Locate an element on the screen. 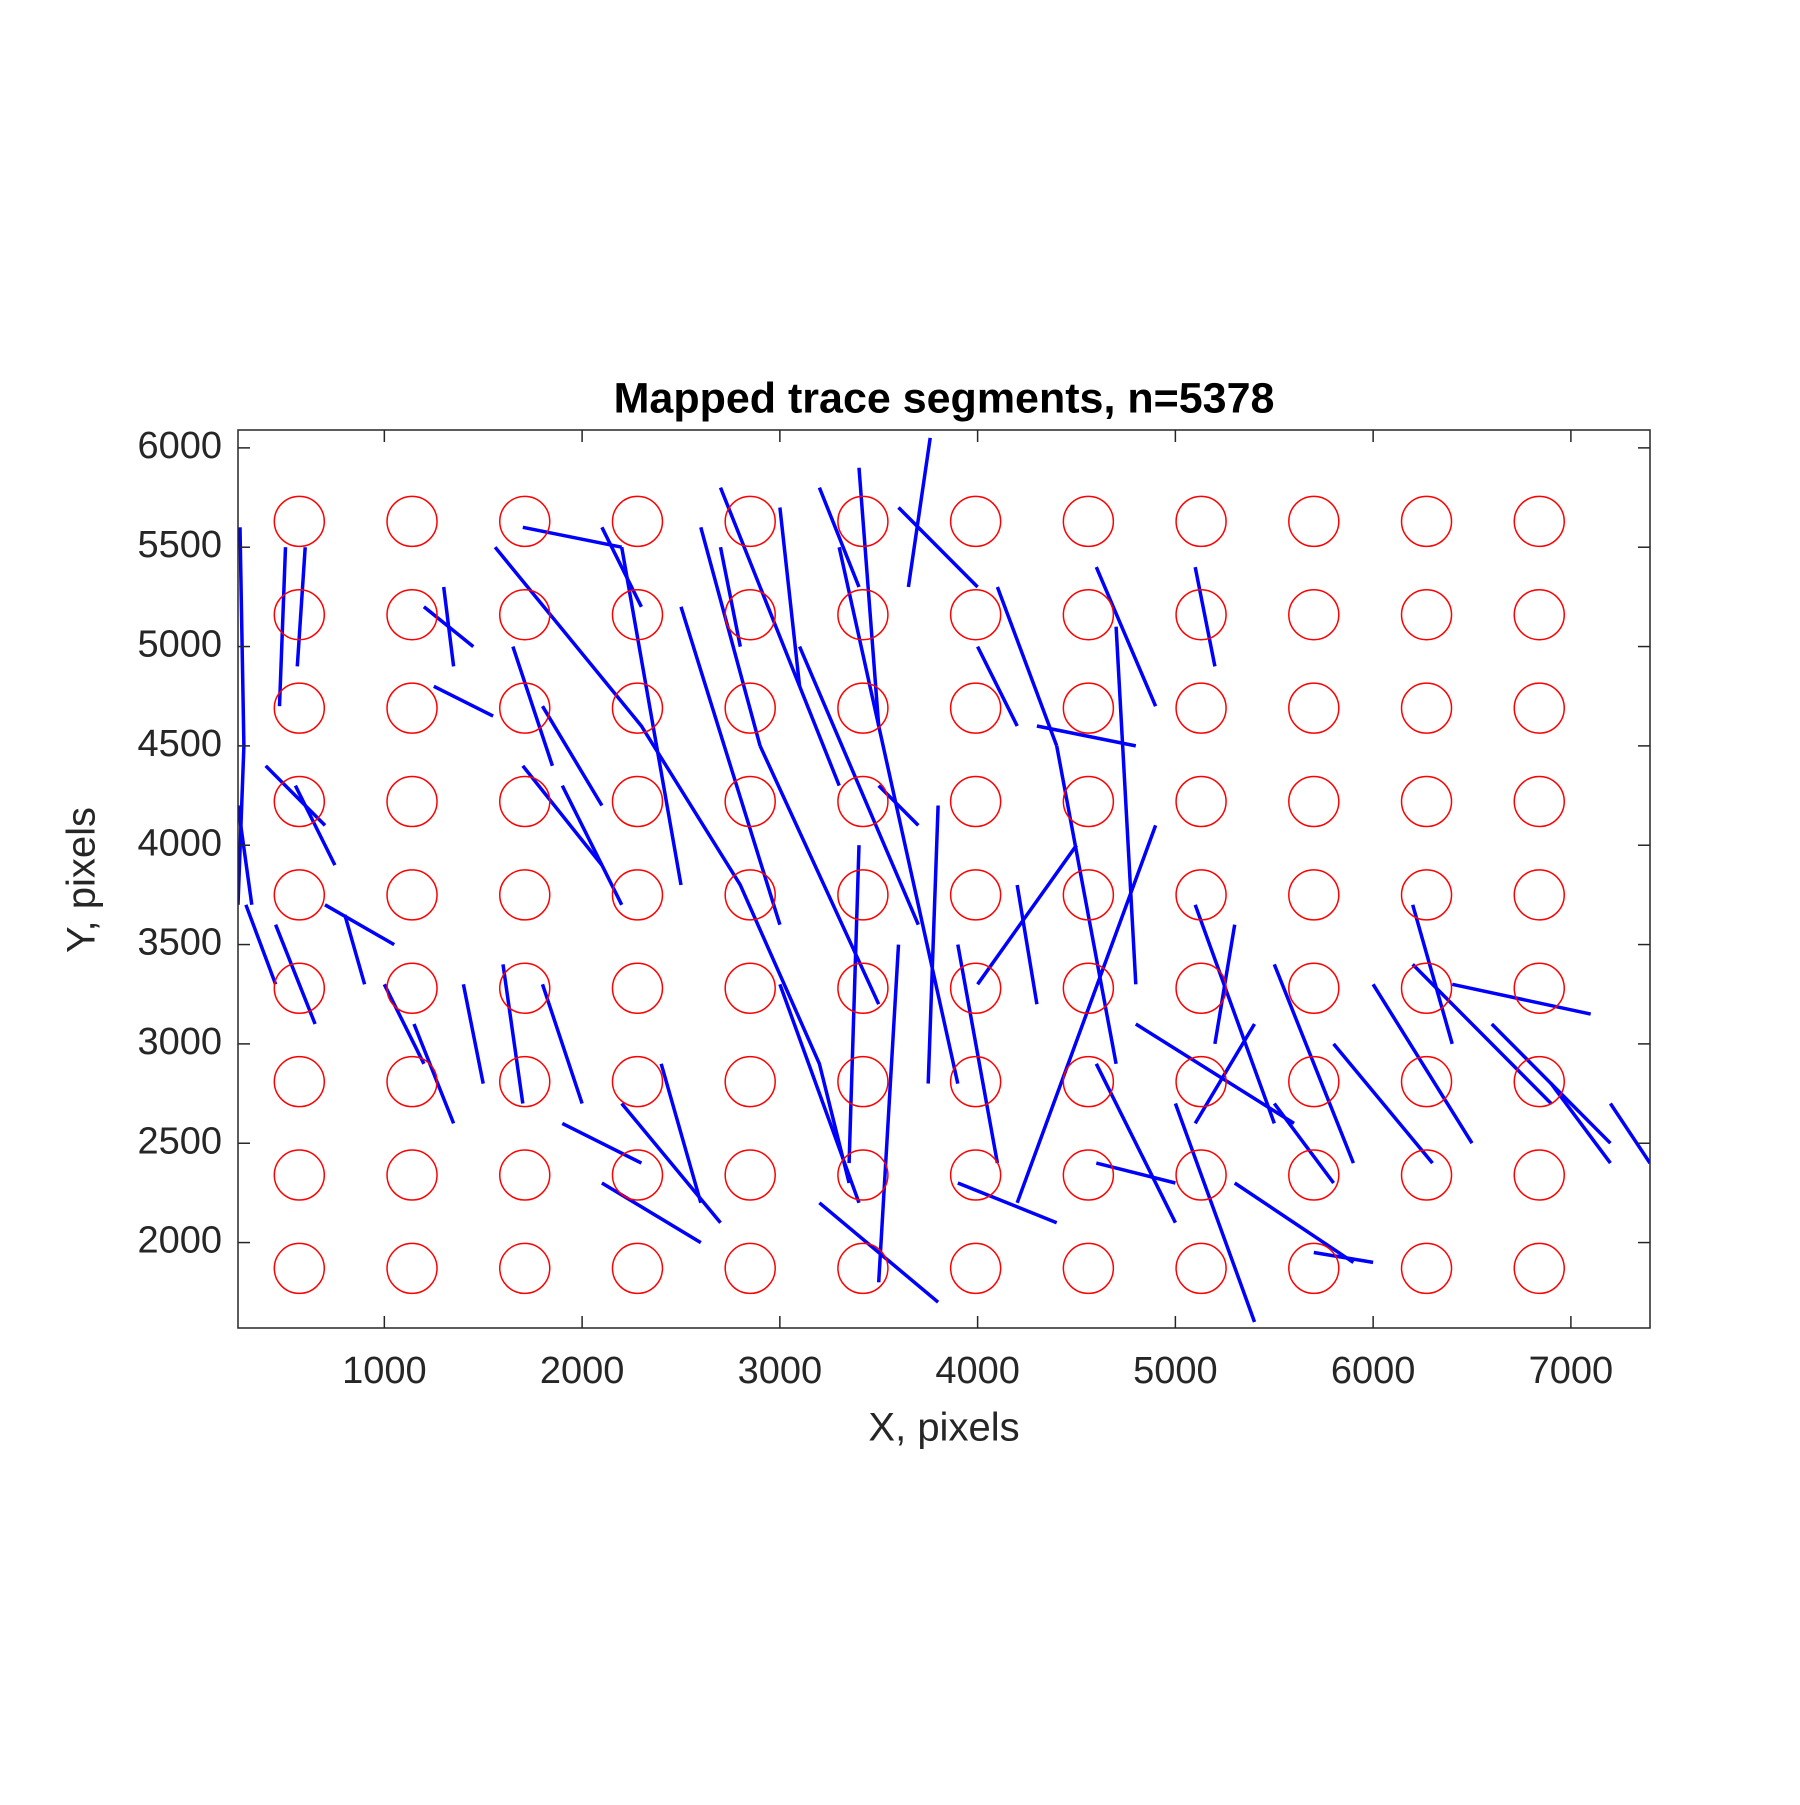  x-tick-label: 6000 is located at coordinates (1373, 1371).